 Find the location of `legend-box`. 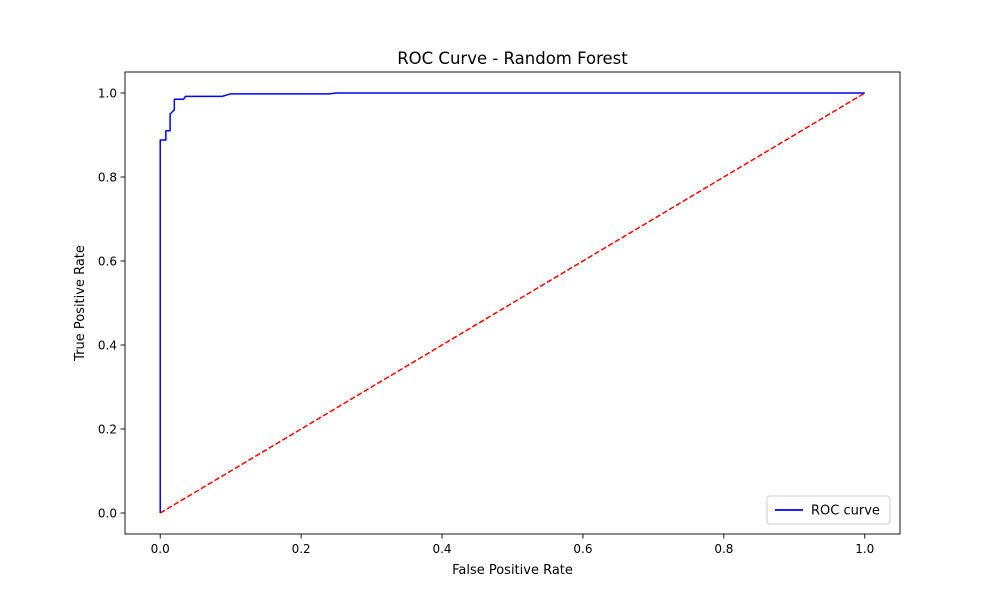

legend-box is located at coordinates (828, 510).